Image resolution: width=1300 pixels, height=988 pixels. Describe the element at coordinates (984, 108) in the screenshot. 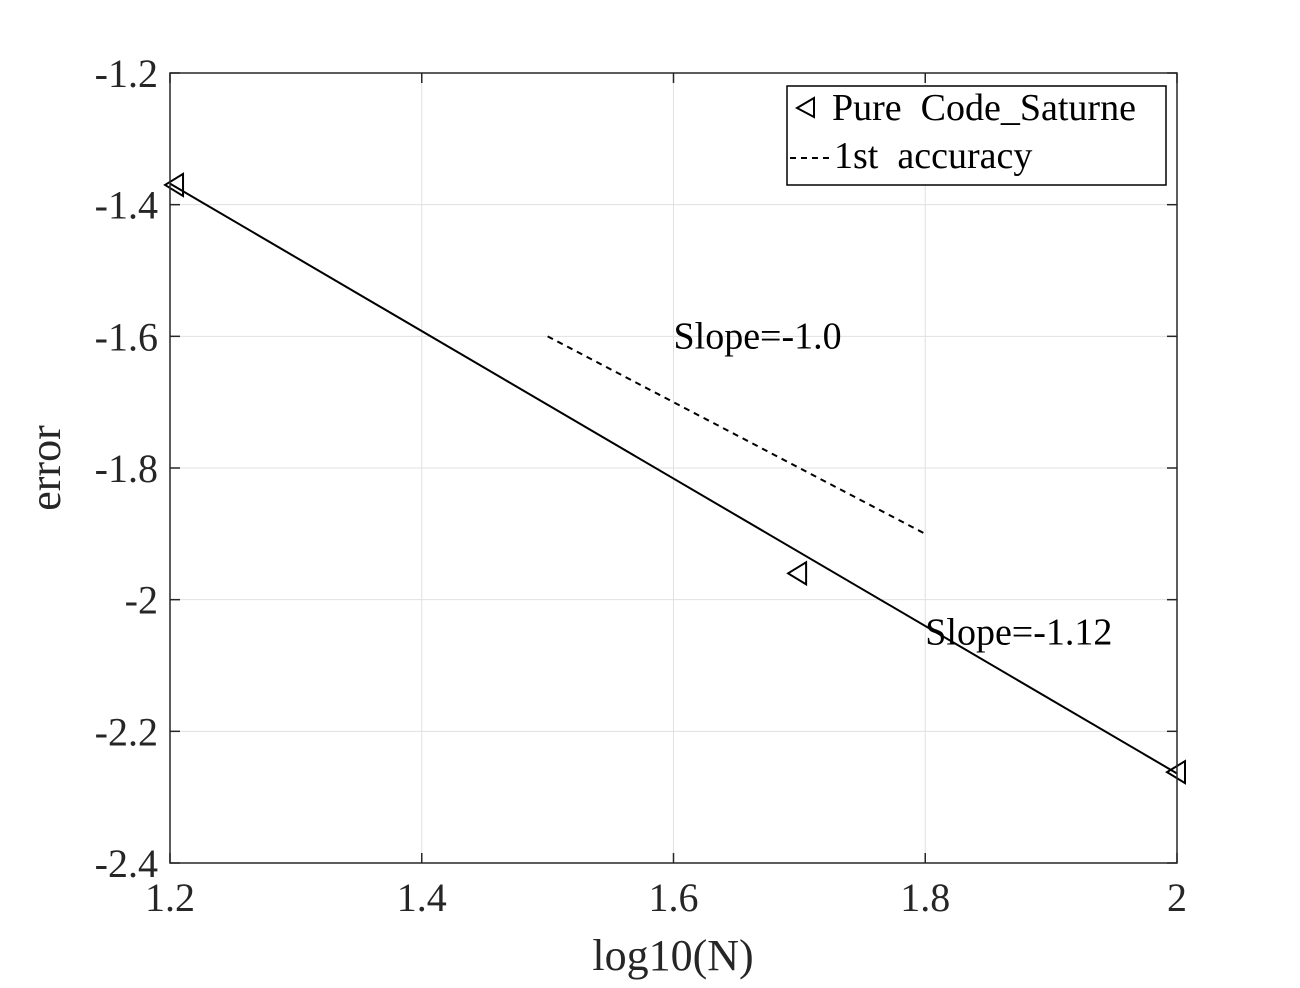

I see `legend-label-pure-code-saturne: Pure Code_Saturne` at that location.